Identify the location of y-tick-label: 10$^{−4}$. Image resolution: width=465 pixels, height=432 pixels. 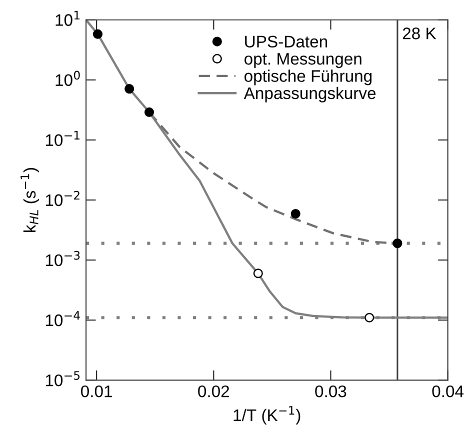
(63, 318).